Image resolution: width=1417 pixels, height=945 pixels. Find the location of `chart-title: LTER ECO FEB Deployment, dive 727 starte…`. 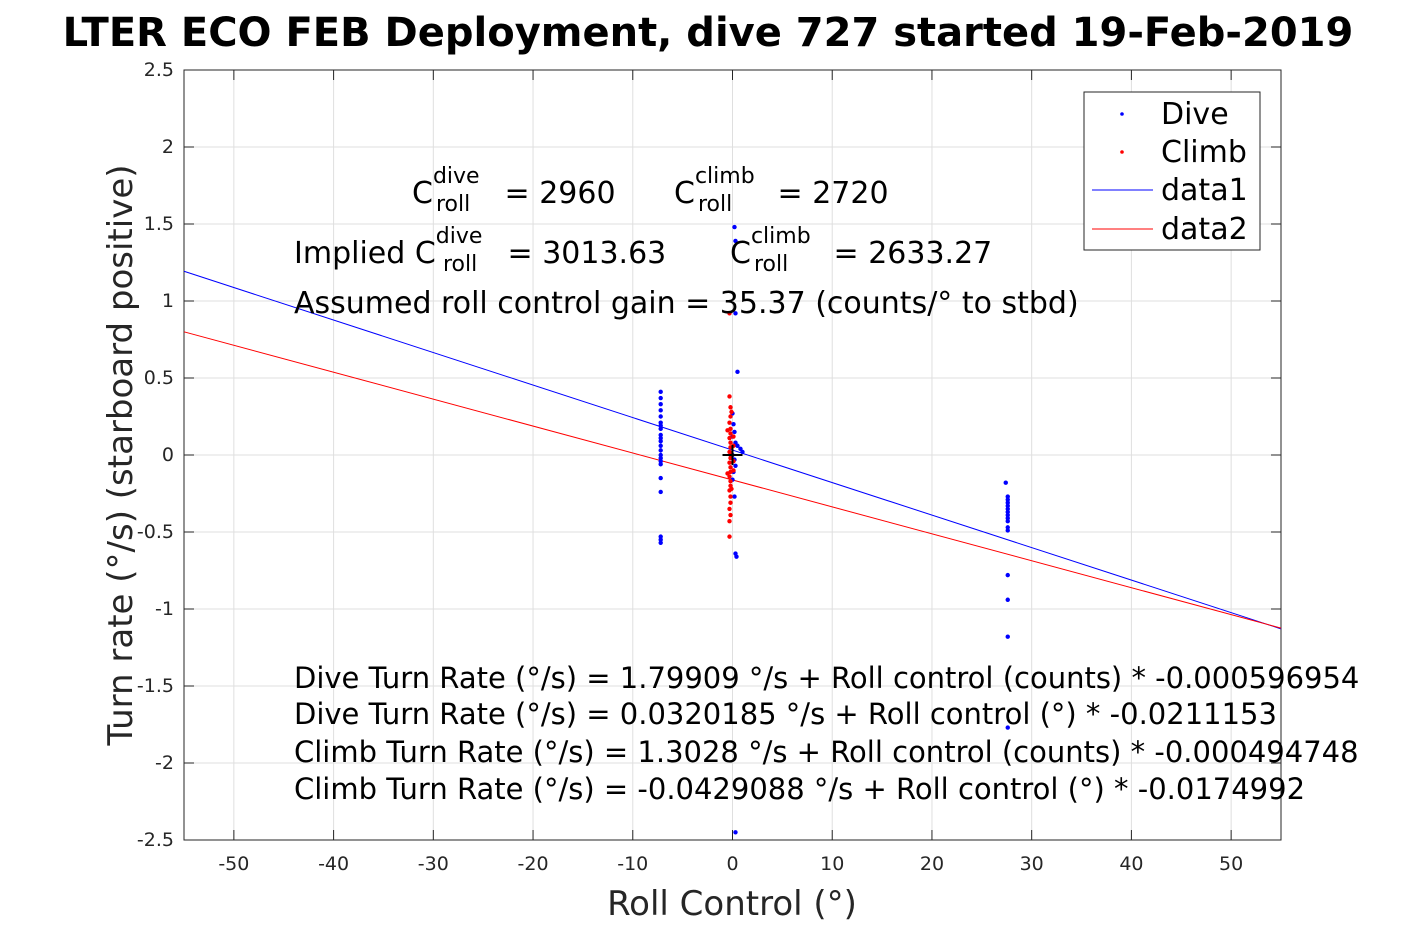

chart-title: LTER ECO FEB Deployment, dive 727 starte… is located at coordinates (708, 33).